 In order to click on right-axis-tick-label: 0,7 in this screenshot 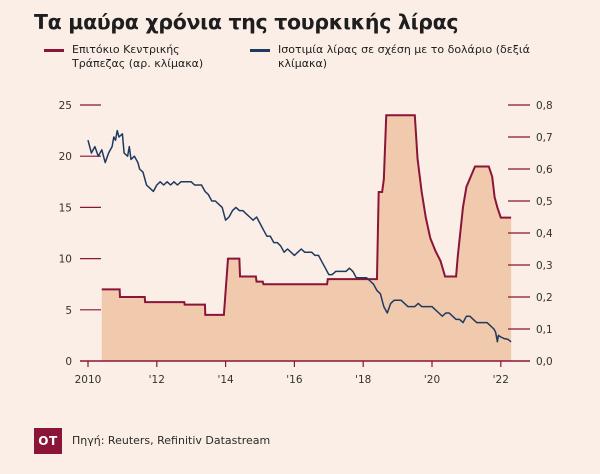, I will do `click(544, 138)`.